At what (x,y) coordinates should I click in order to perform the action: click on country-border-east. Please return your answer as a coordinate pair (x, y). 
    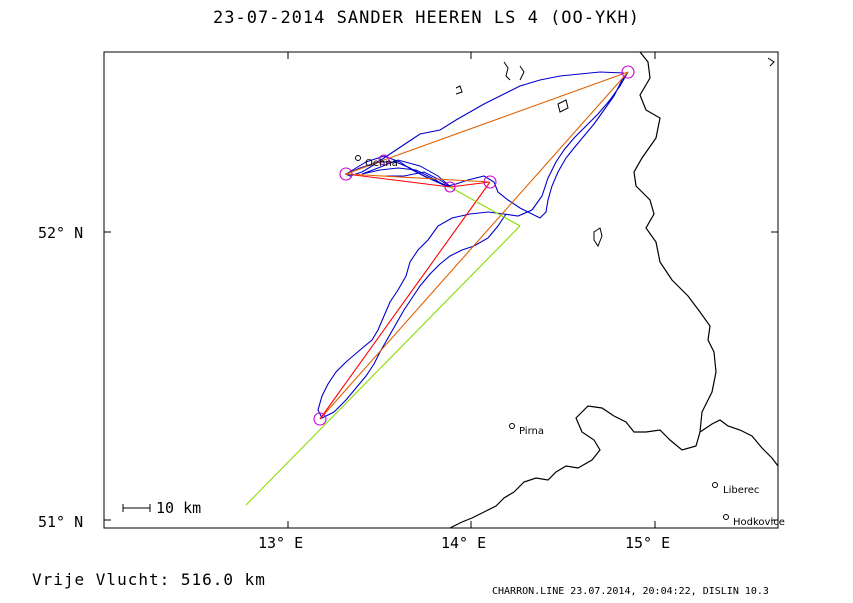
    Looking at the image, I should click on (739, 443).